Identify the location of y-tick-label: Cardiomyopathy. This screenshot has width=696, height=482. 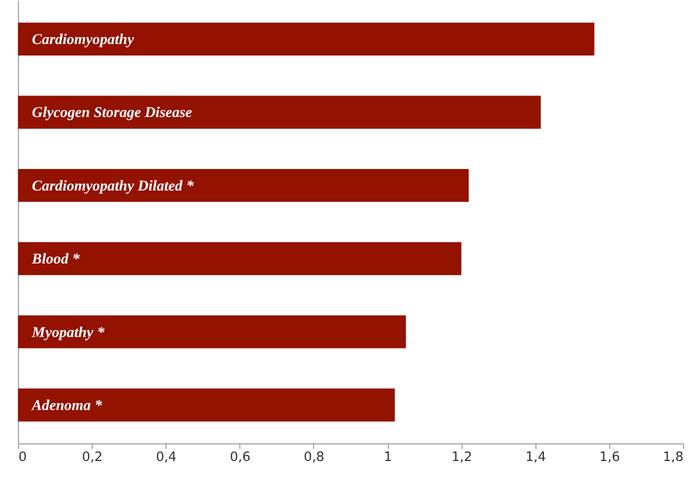
(83, 40).